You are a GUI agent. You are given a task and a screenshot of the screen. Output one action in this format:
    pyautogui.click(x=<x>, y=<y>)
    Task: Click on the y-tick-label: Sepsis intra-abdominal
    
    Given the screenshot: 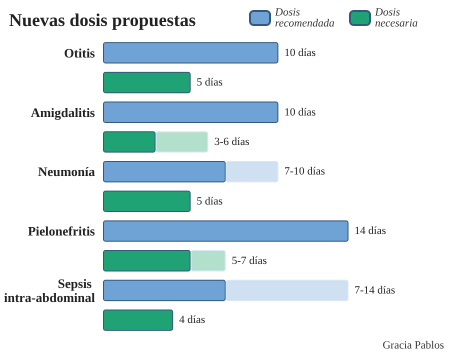 What is the action you would take?
    pyautogui.click(x=50, y=290)
    